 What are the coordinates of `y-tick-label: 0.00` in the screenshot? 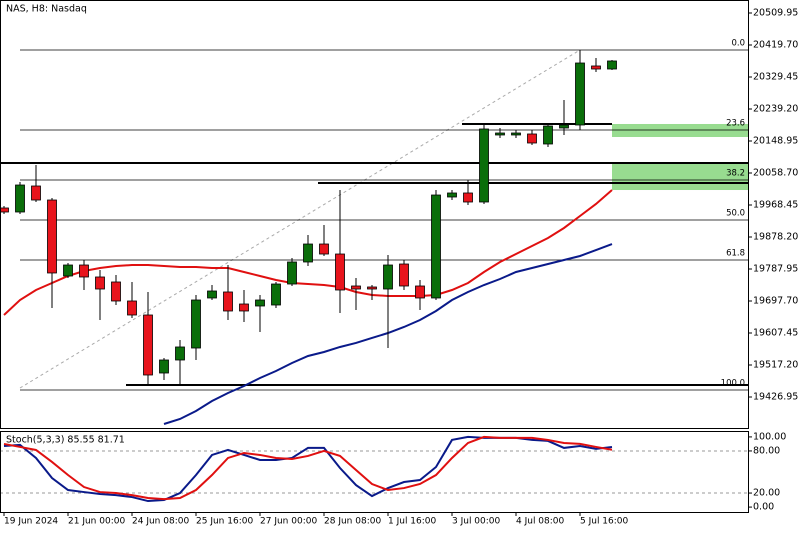 It's located at (763, 507).